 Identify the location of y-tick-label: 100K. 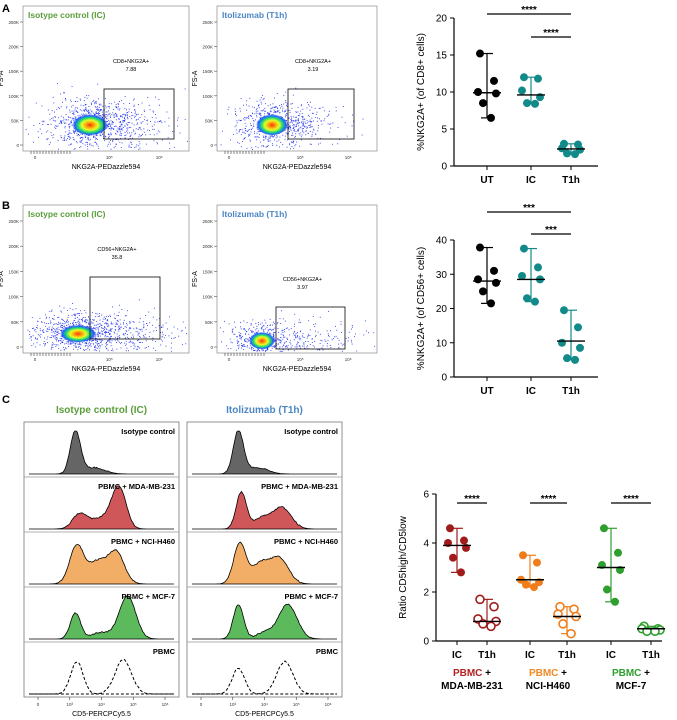
(207, 297).